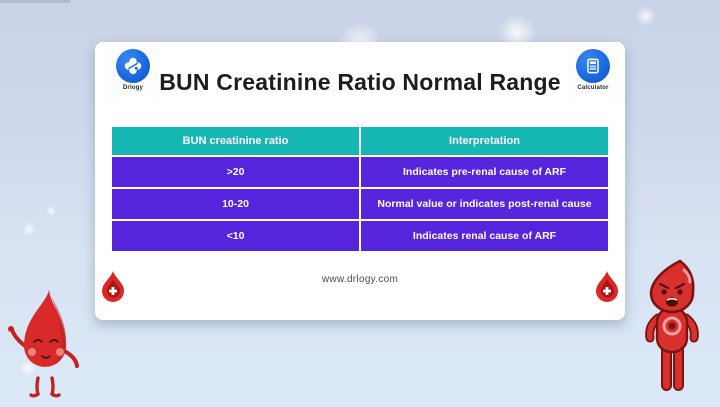 This screenshot has width=720, height=407. What do you see at coordinates (235, 141) in the screenshot?
I see `table-header-ratio: BUN creatinine ratio` at bounding box center [235, 141].